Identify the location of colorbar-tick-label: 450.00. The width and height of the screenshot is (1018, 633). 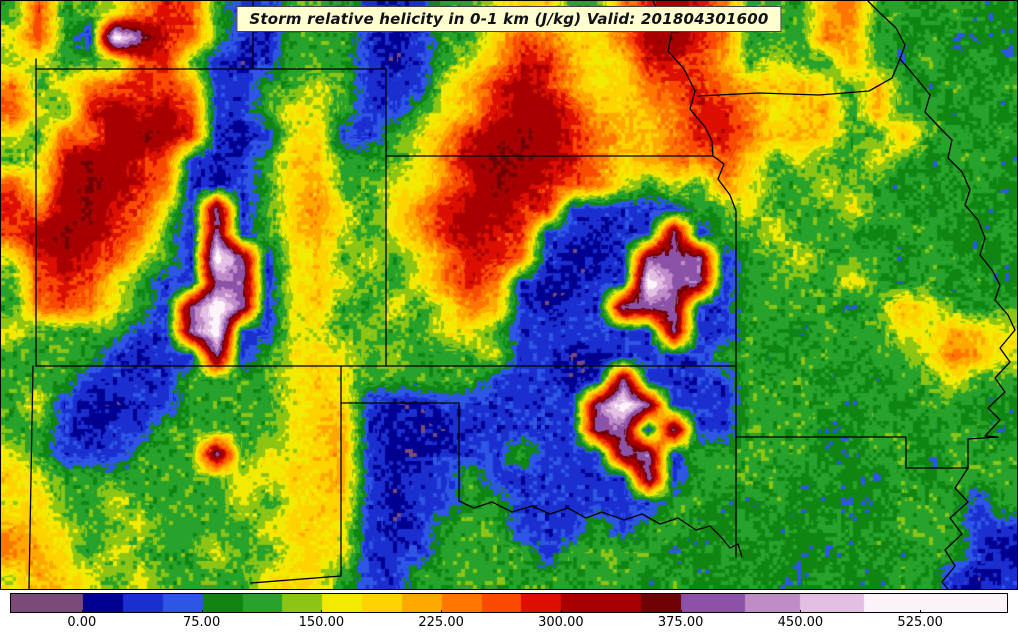
(800, 622).